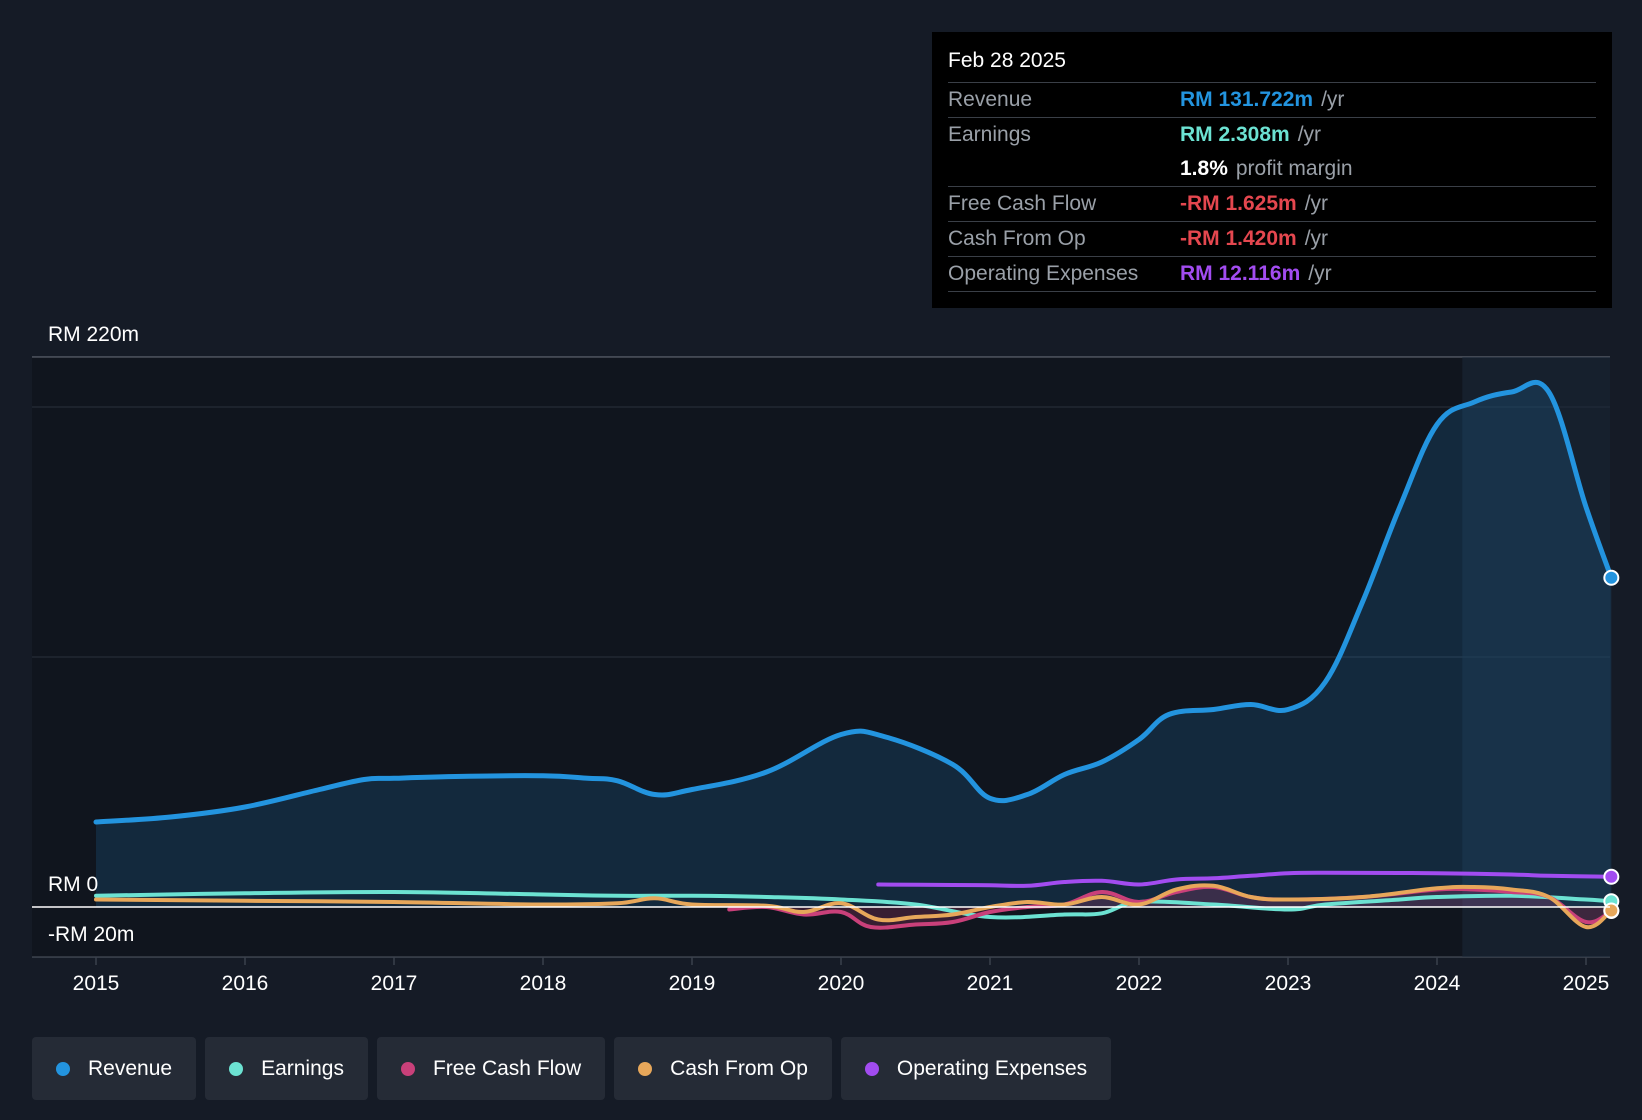 The image size is (1642, 1120). I want to click on tooltip-row-free-cash-flow: Free Cash Flow -RM 1.625m /yr, so click(1272, 203).